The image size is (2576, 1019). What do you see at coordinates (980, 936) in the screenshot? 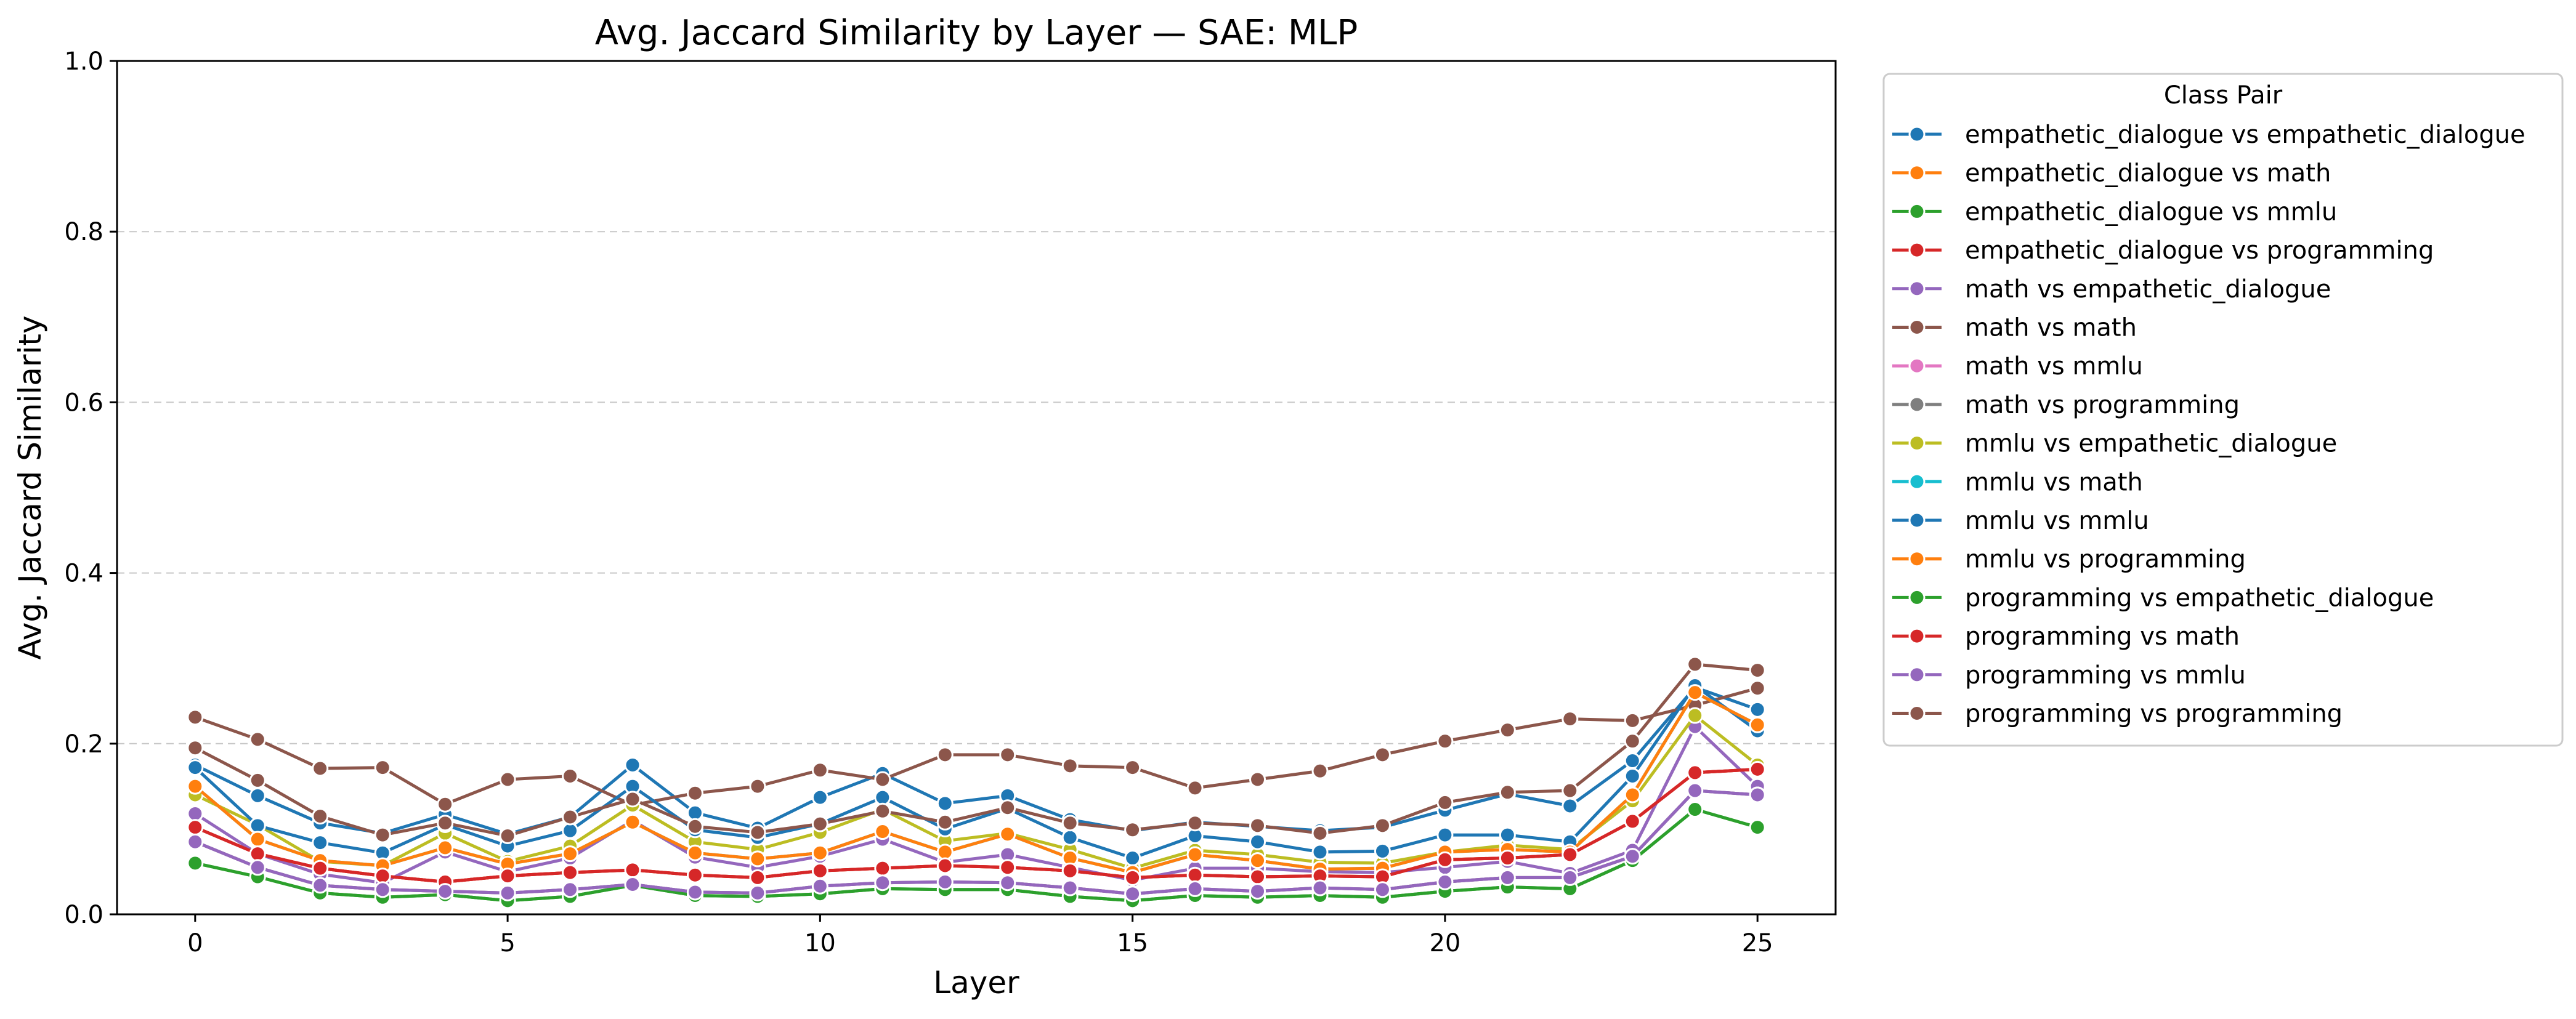
I see `x-axis: 0 5 10 15 20 25` at bounding box center [980, 936].